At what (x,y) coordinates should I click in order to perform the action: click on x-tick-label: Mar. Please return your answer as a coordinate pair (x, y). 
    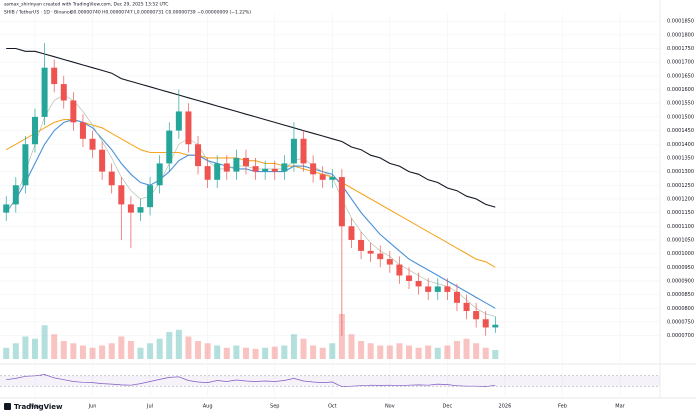
    Looking at the image, I should click on (620, 407).